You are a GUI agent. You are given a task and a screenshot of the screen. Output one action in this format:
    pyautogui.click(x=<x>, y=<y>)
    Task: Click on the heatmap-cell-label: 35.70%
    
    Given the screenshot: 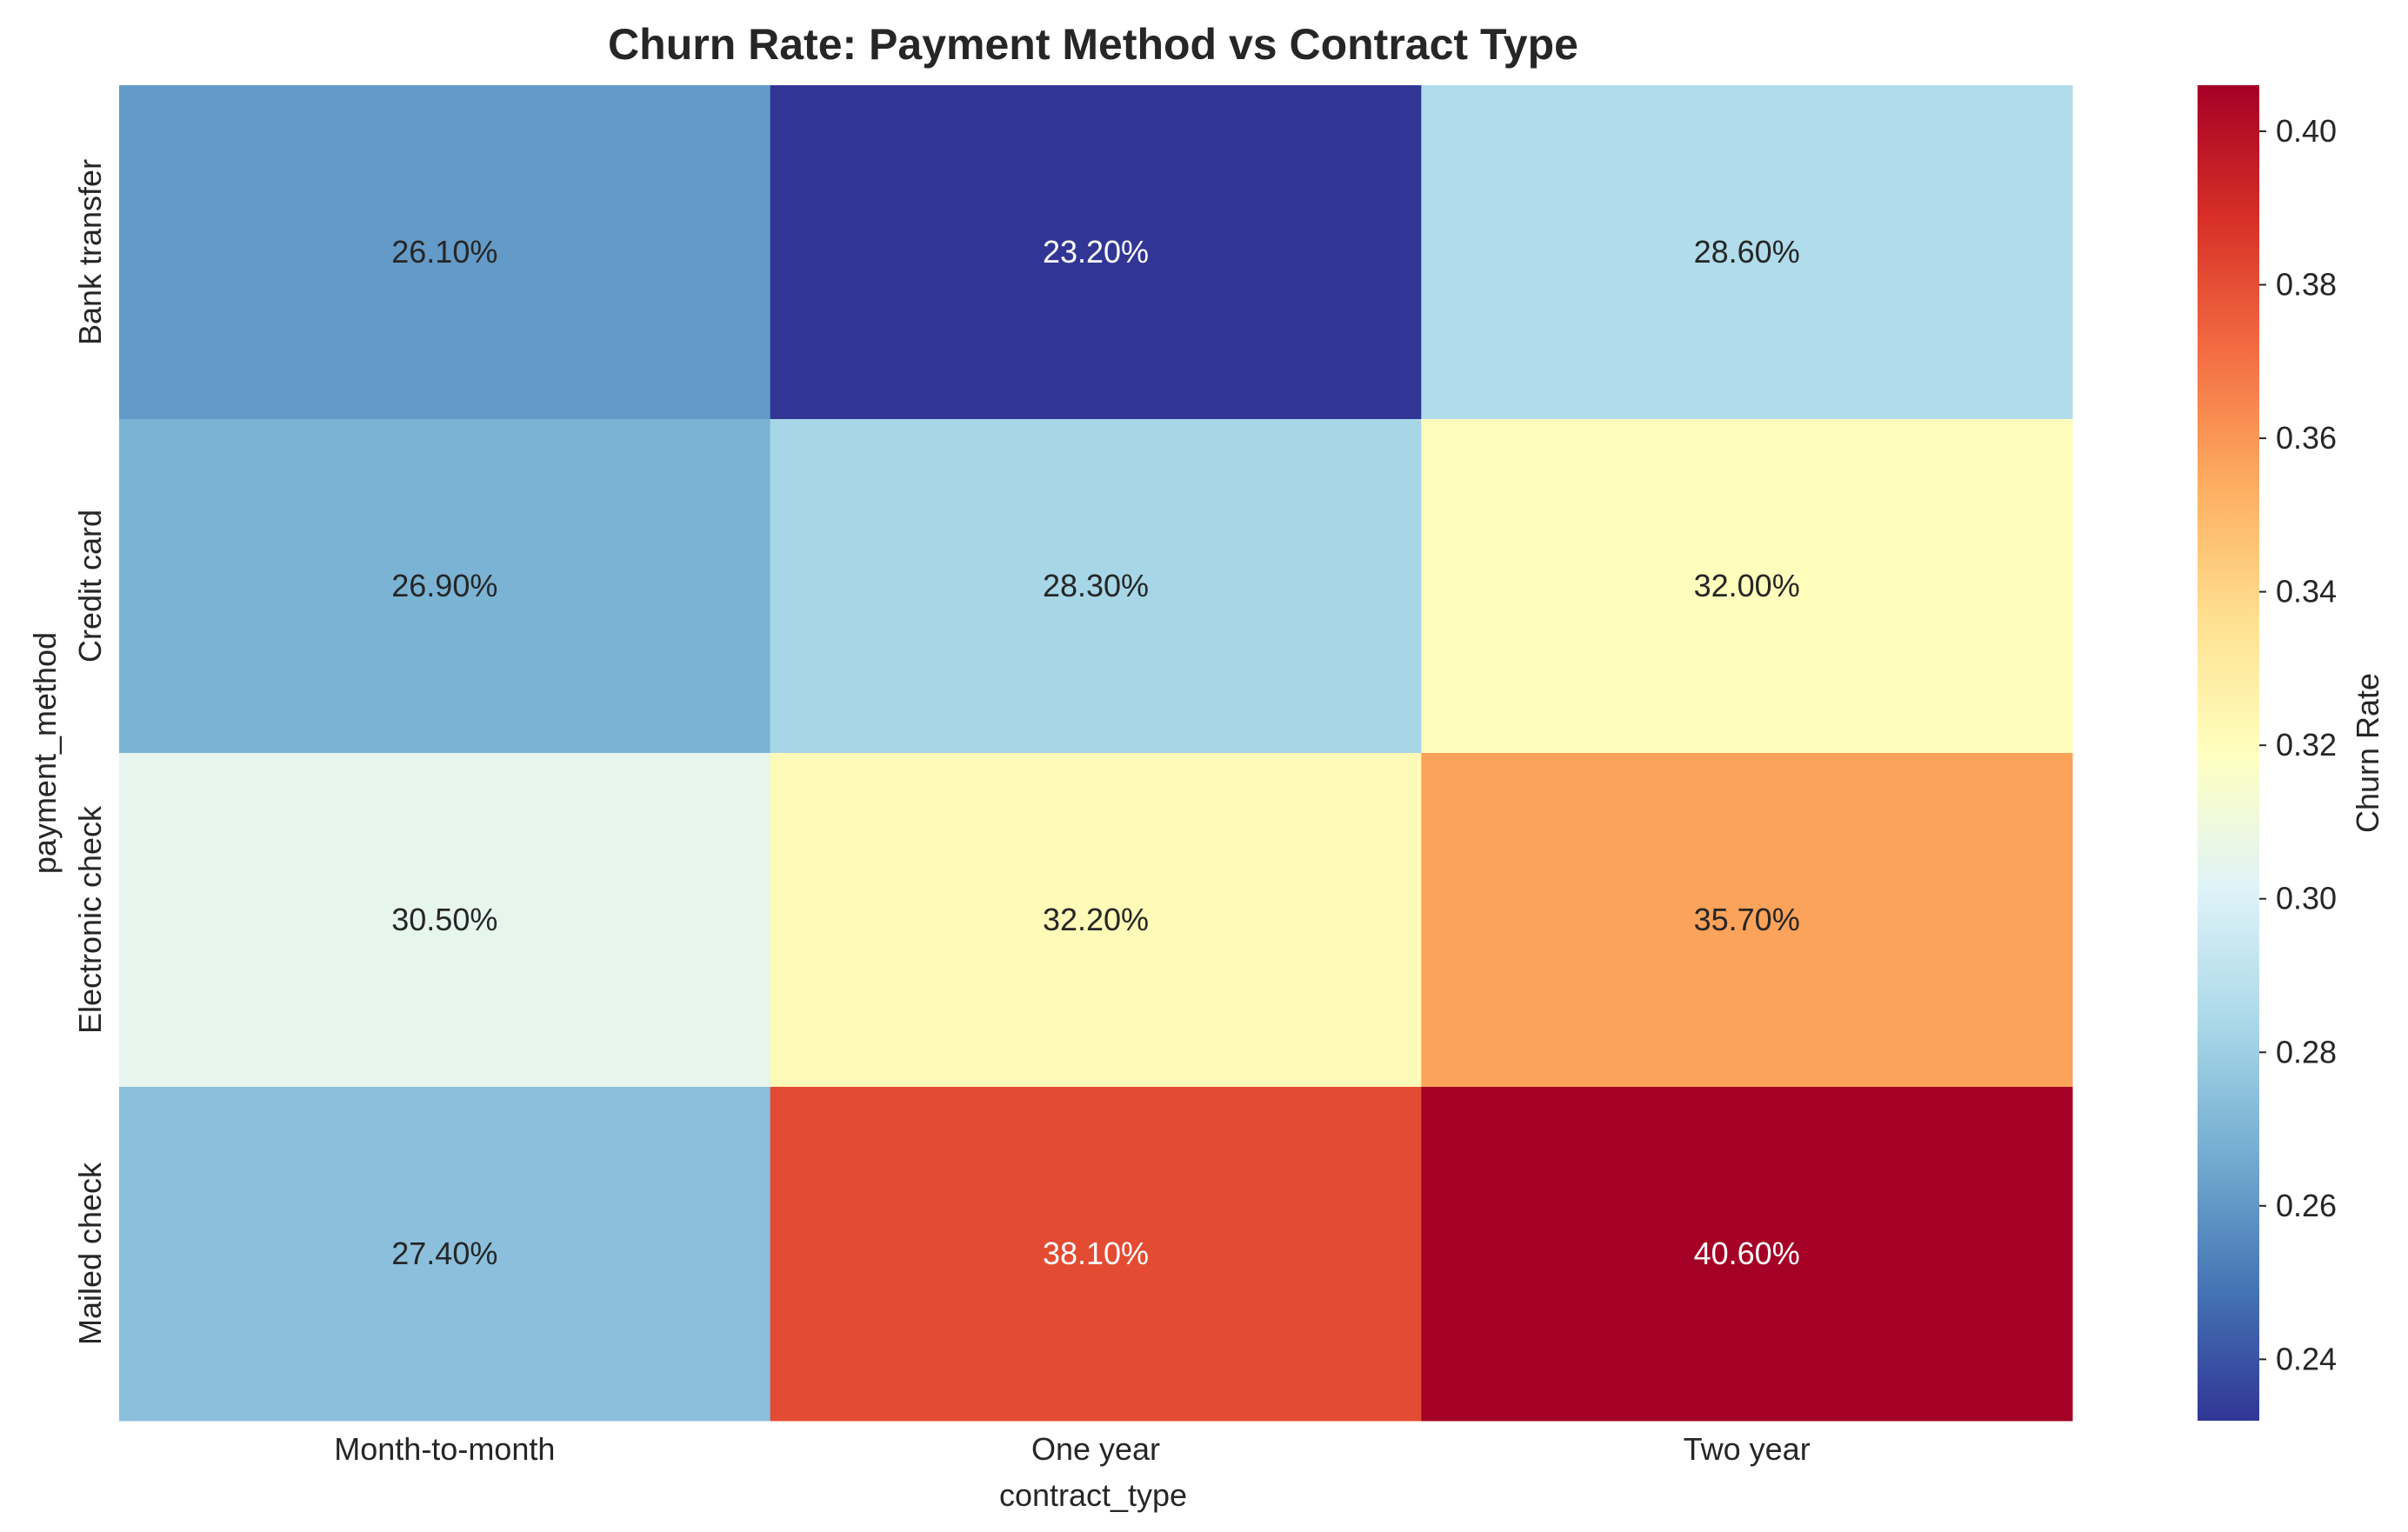 What is the action you would take?
    pyautogui.click(x=1747, y=919)
    